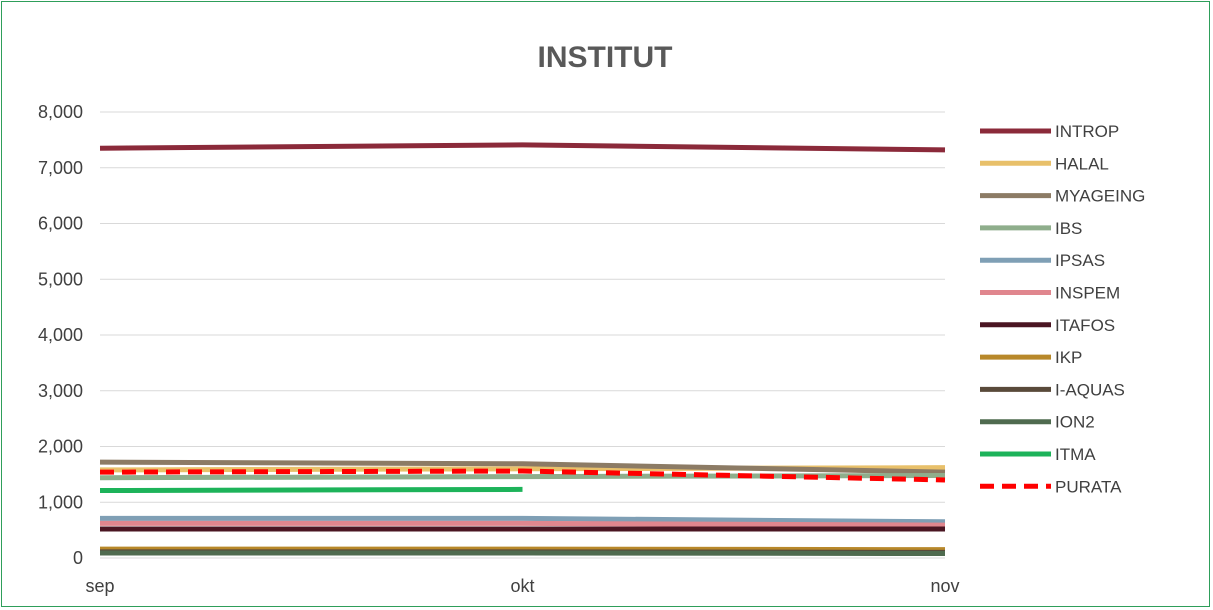  What do you see at coordinates (311, 489) in the screenshot?
I see `series-line-itma` at bounding box center [311, 489].